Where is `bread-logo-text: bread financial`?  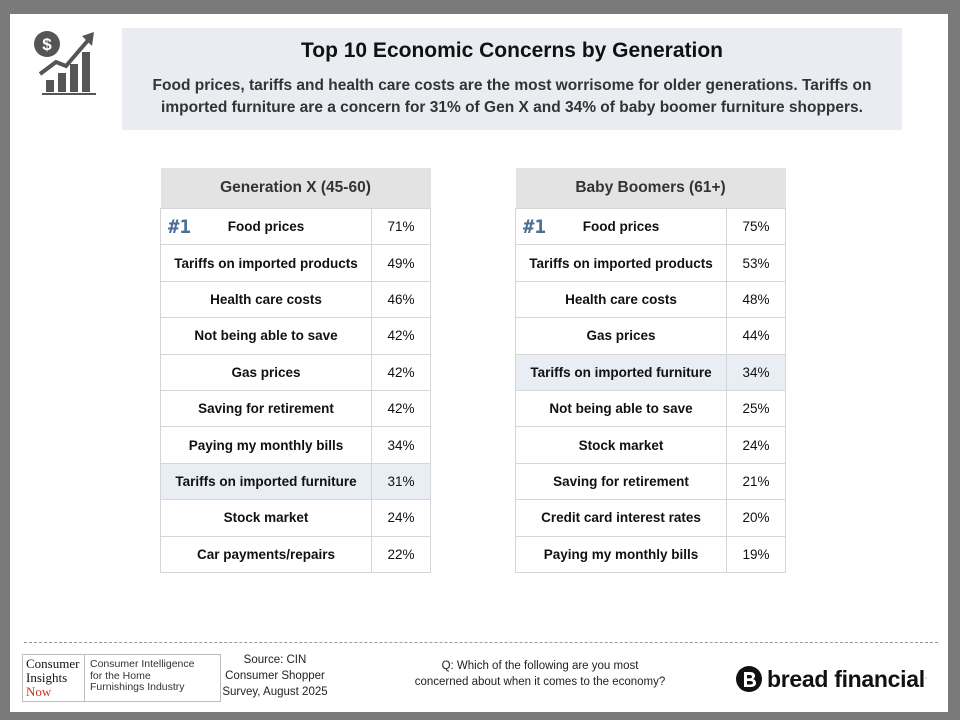 bread-logo-text: bread financial is located at coordinates (846, 678).